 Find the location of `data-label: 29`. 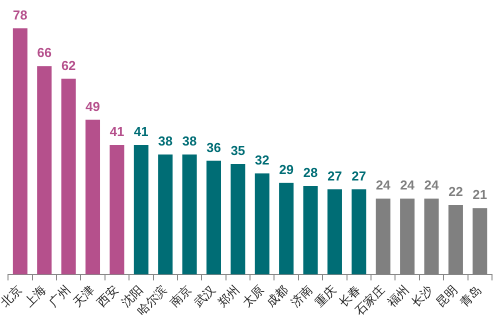

data-label: 29 is located at coordinates (286, 169).